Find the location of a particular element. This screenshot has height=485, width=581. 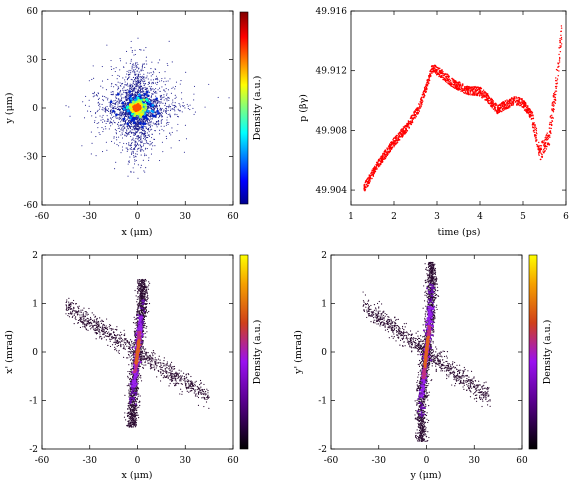

y-axis-label: y (μm) is located at coordinates (9, 109).